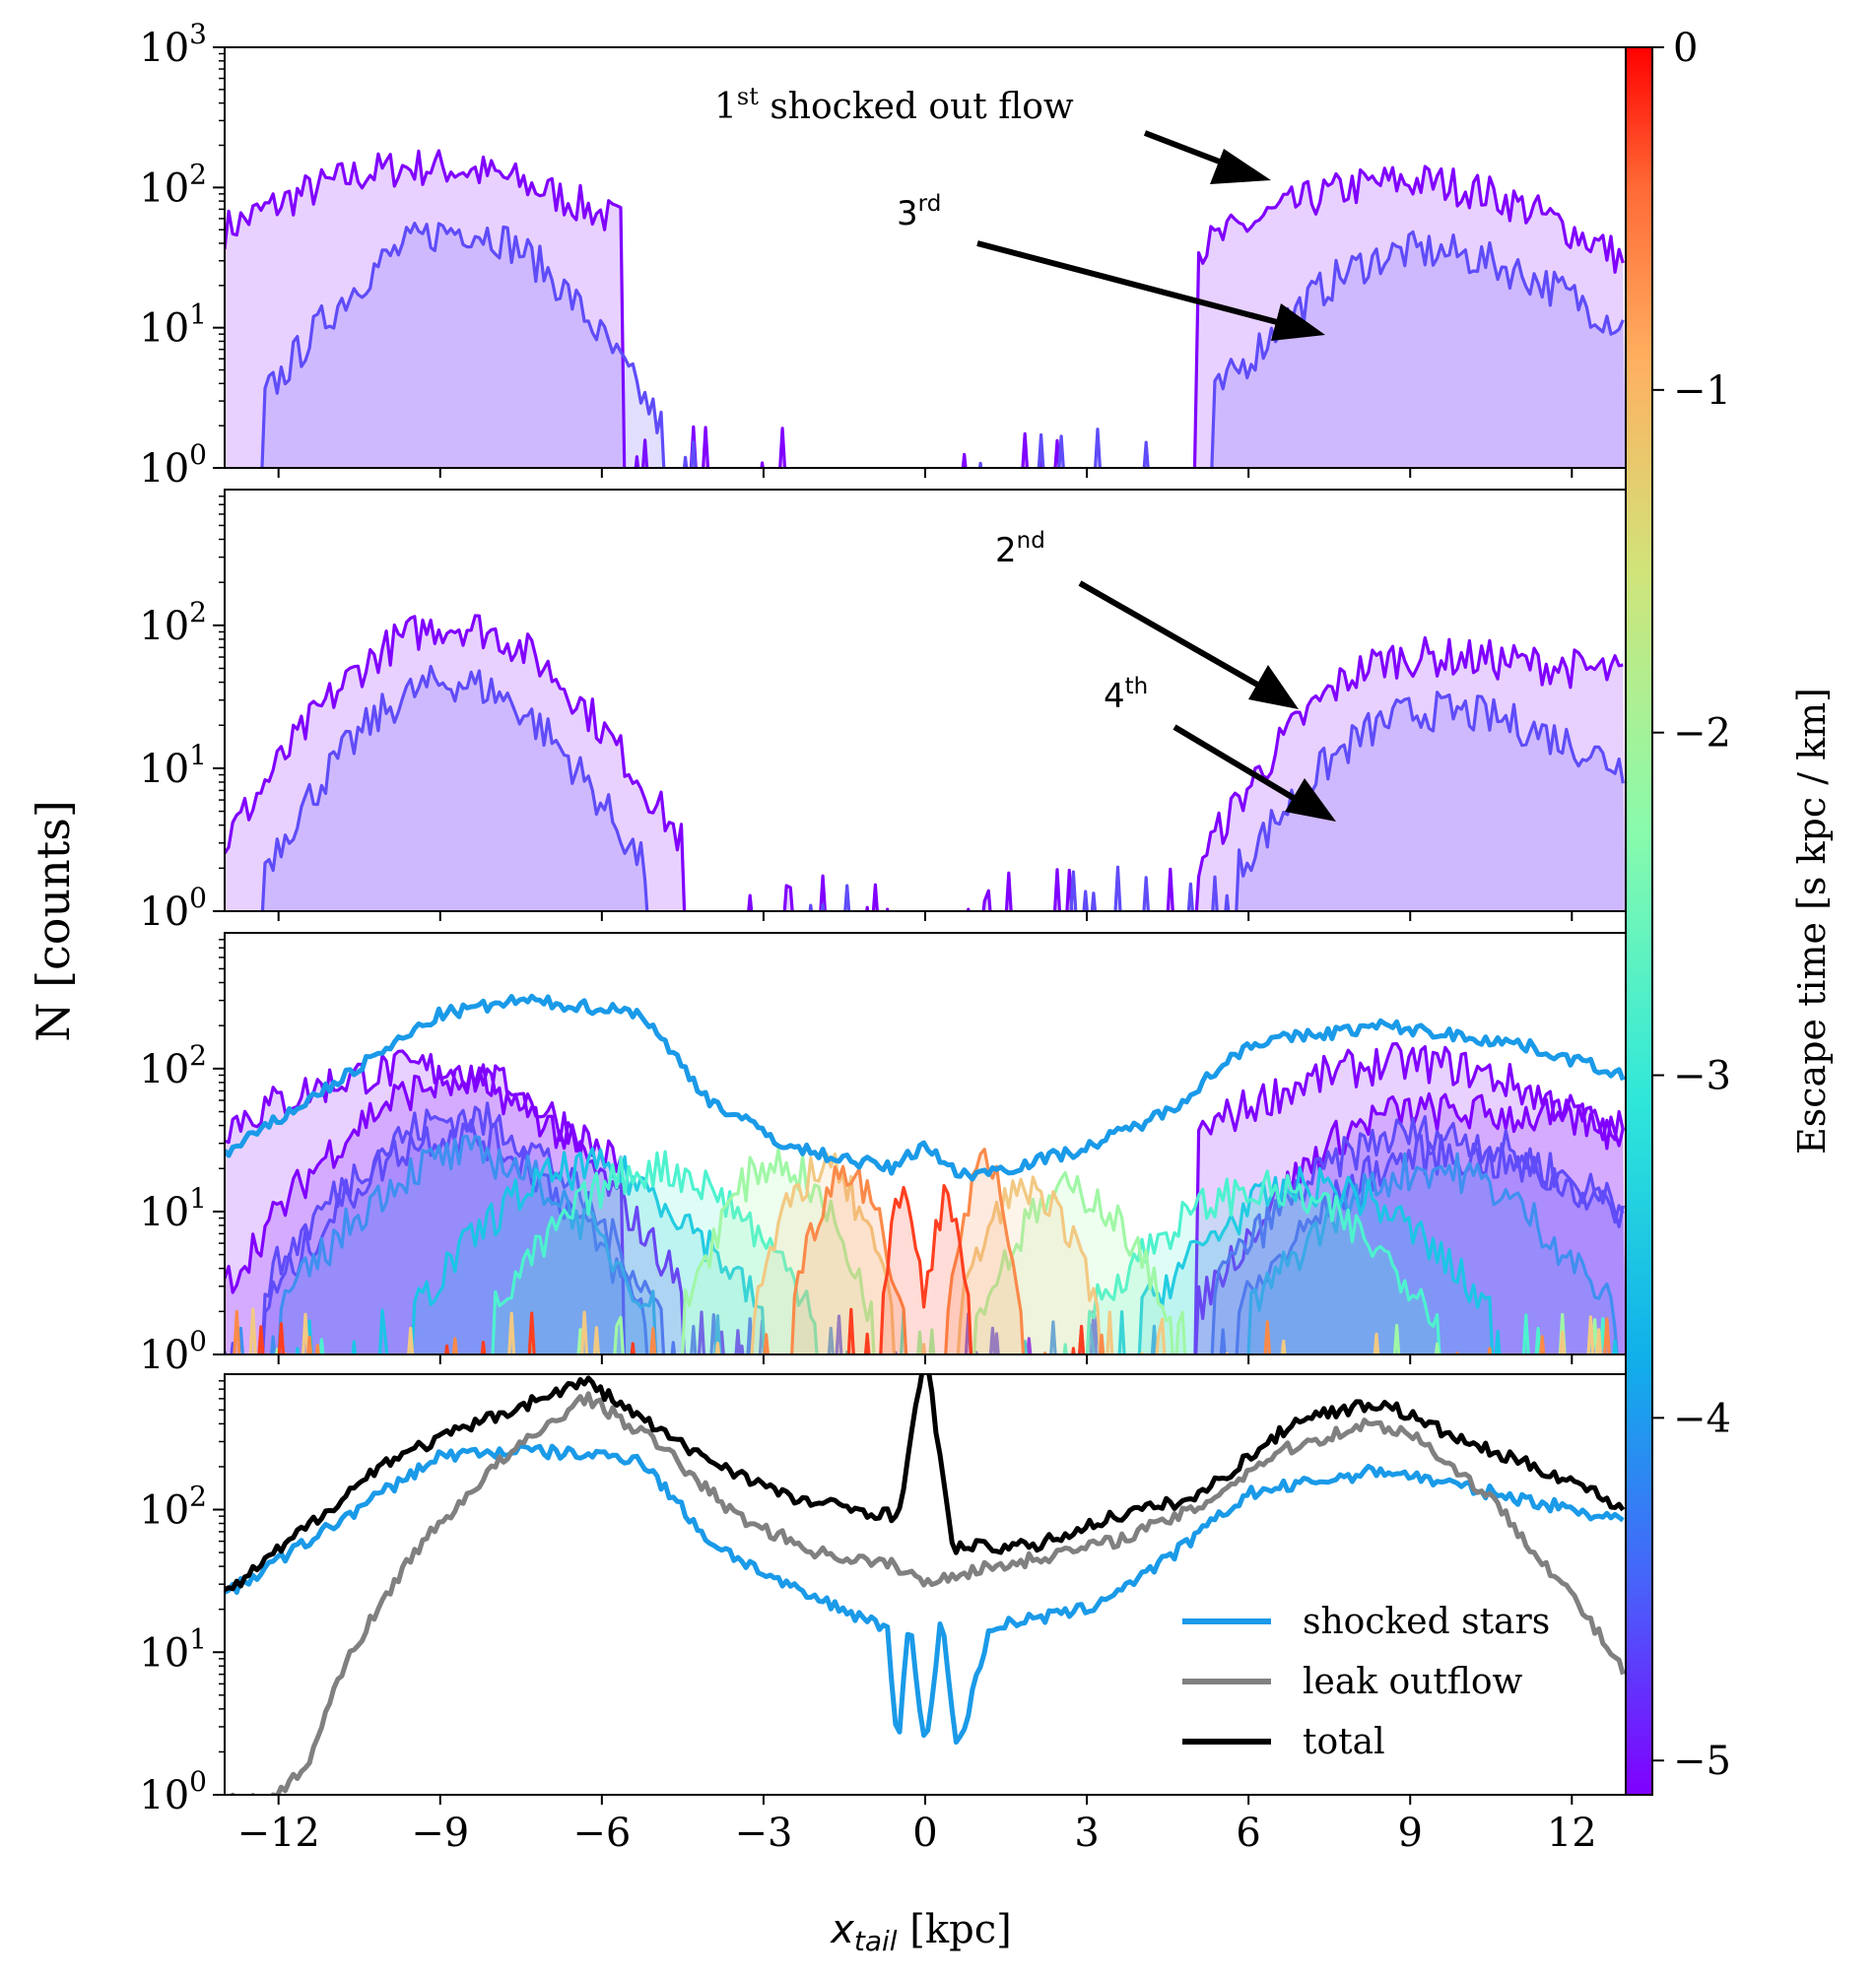 This screenshot has width=1876, height=1979. Describe the element at coordinates (748, 96) in the screenshot. I see `annotation-1-sup: st` at that location.